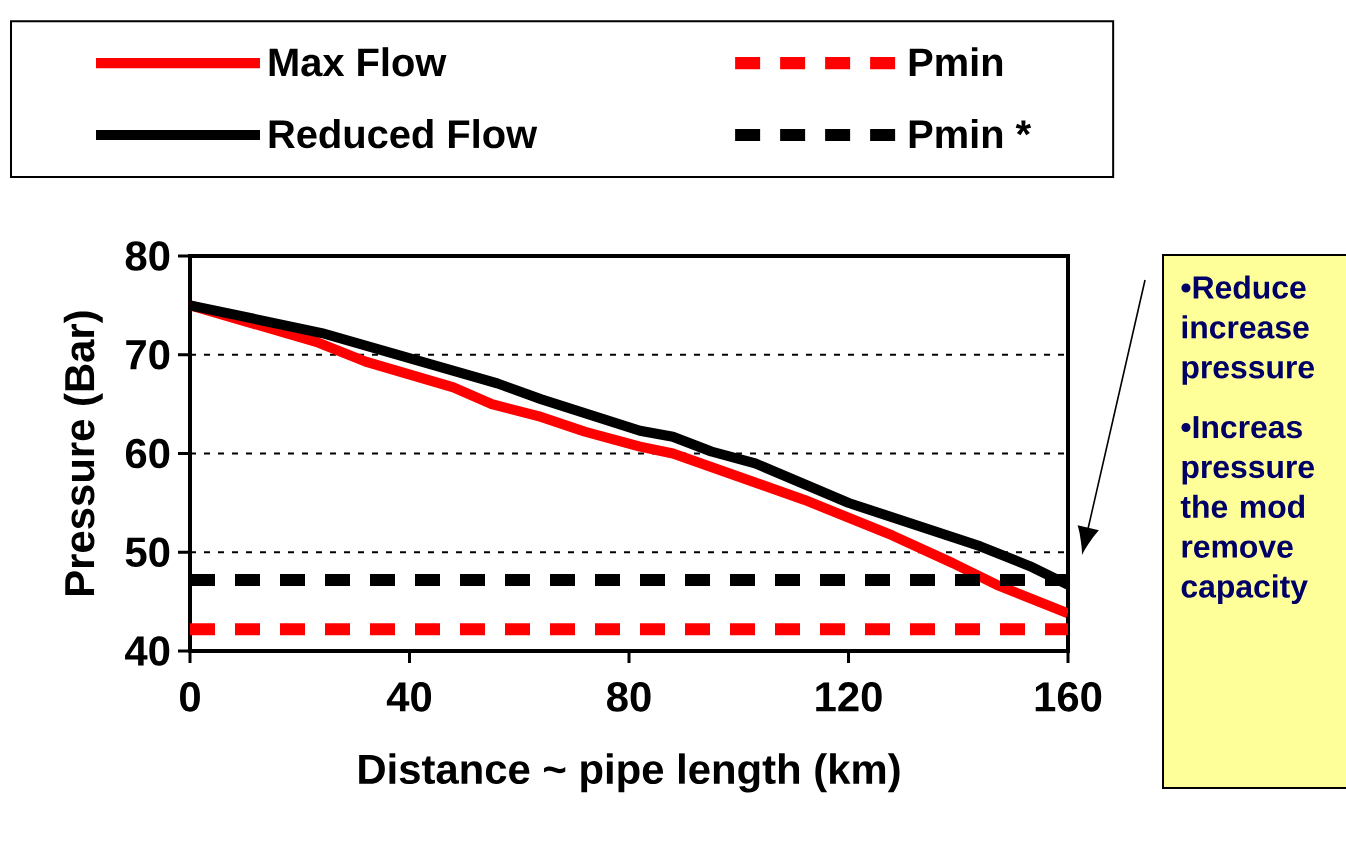  I want to click on y-tick-label: 80, so click(147, 256).